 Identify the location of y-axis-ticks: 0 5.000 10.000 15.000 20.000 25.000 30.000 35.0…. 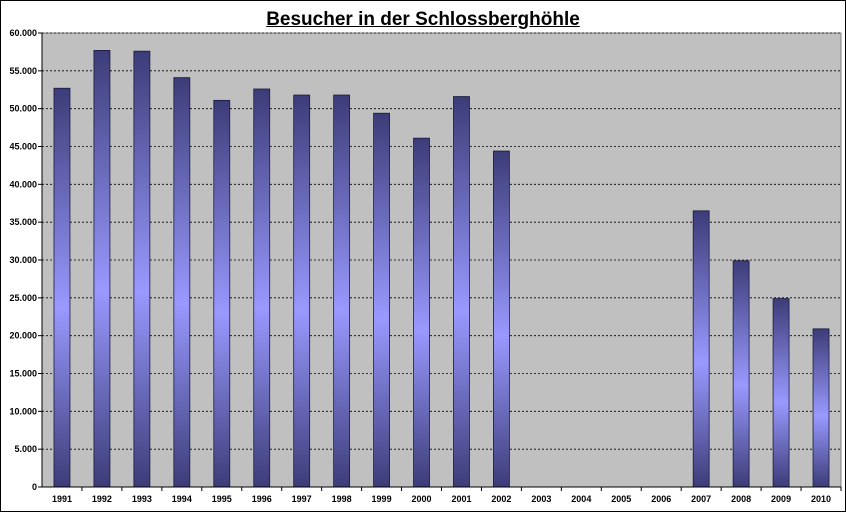
(25, 260).